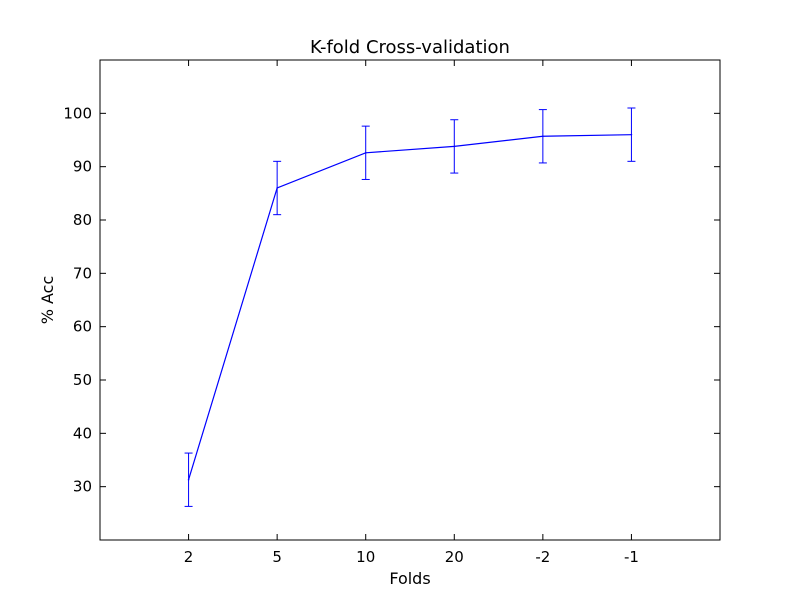 The image size is (800, 600). What do you see at coordinates (542, 557) in the screenshot?
I see `x-tick-label: -2` at bounding box center [542, 557].